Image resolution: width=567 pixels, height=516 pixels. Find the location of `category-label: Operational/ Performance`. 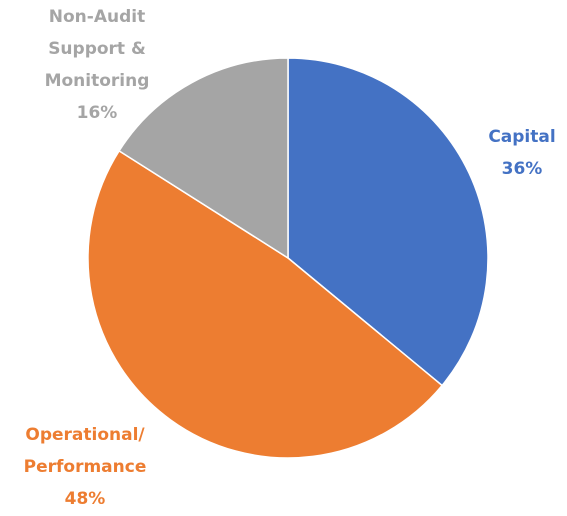

category-label: Operational/ Performance is located at coordinates (85, 451).